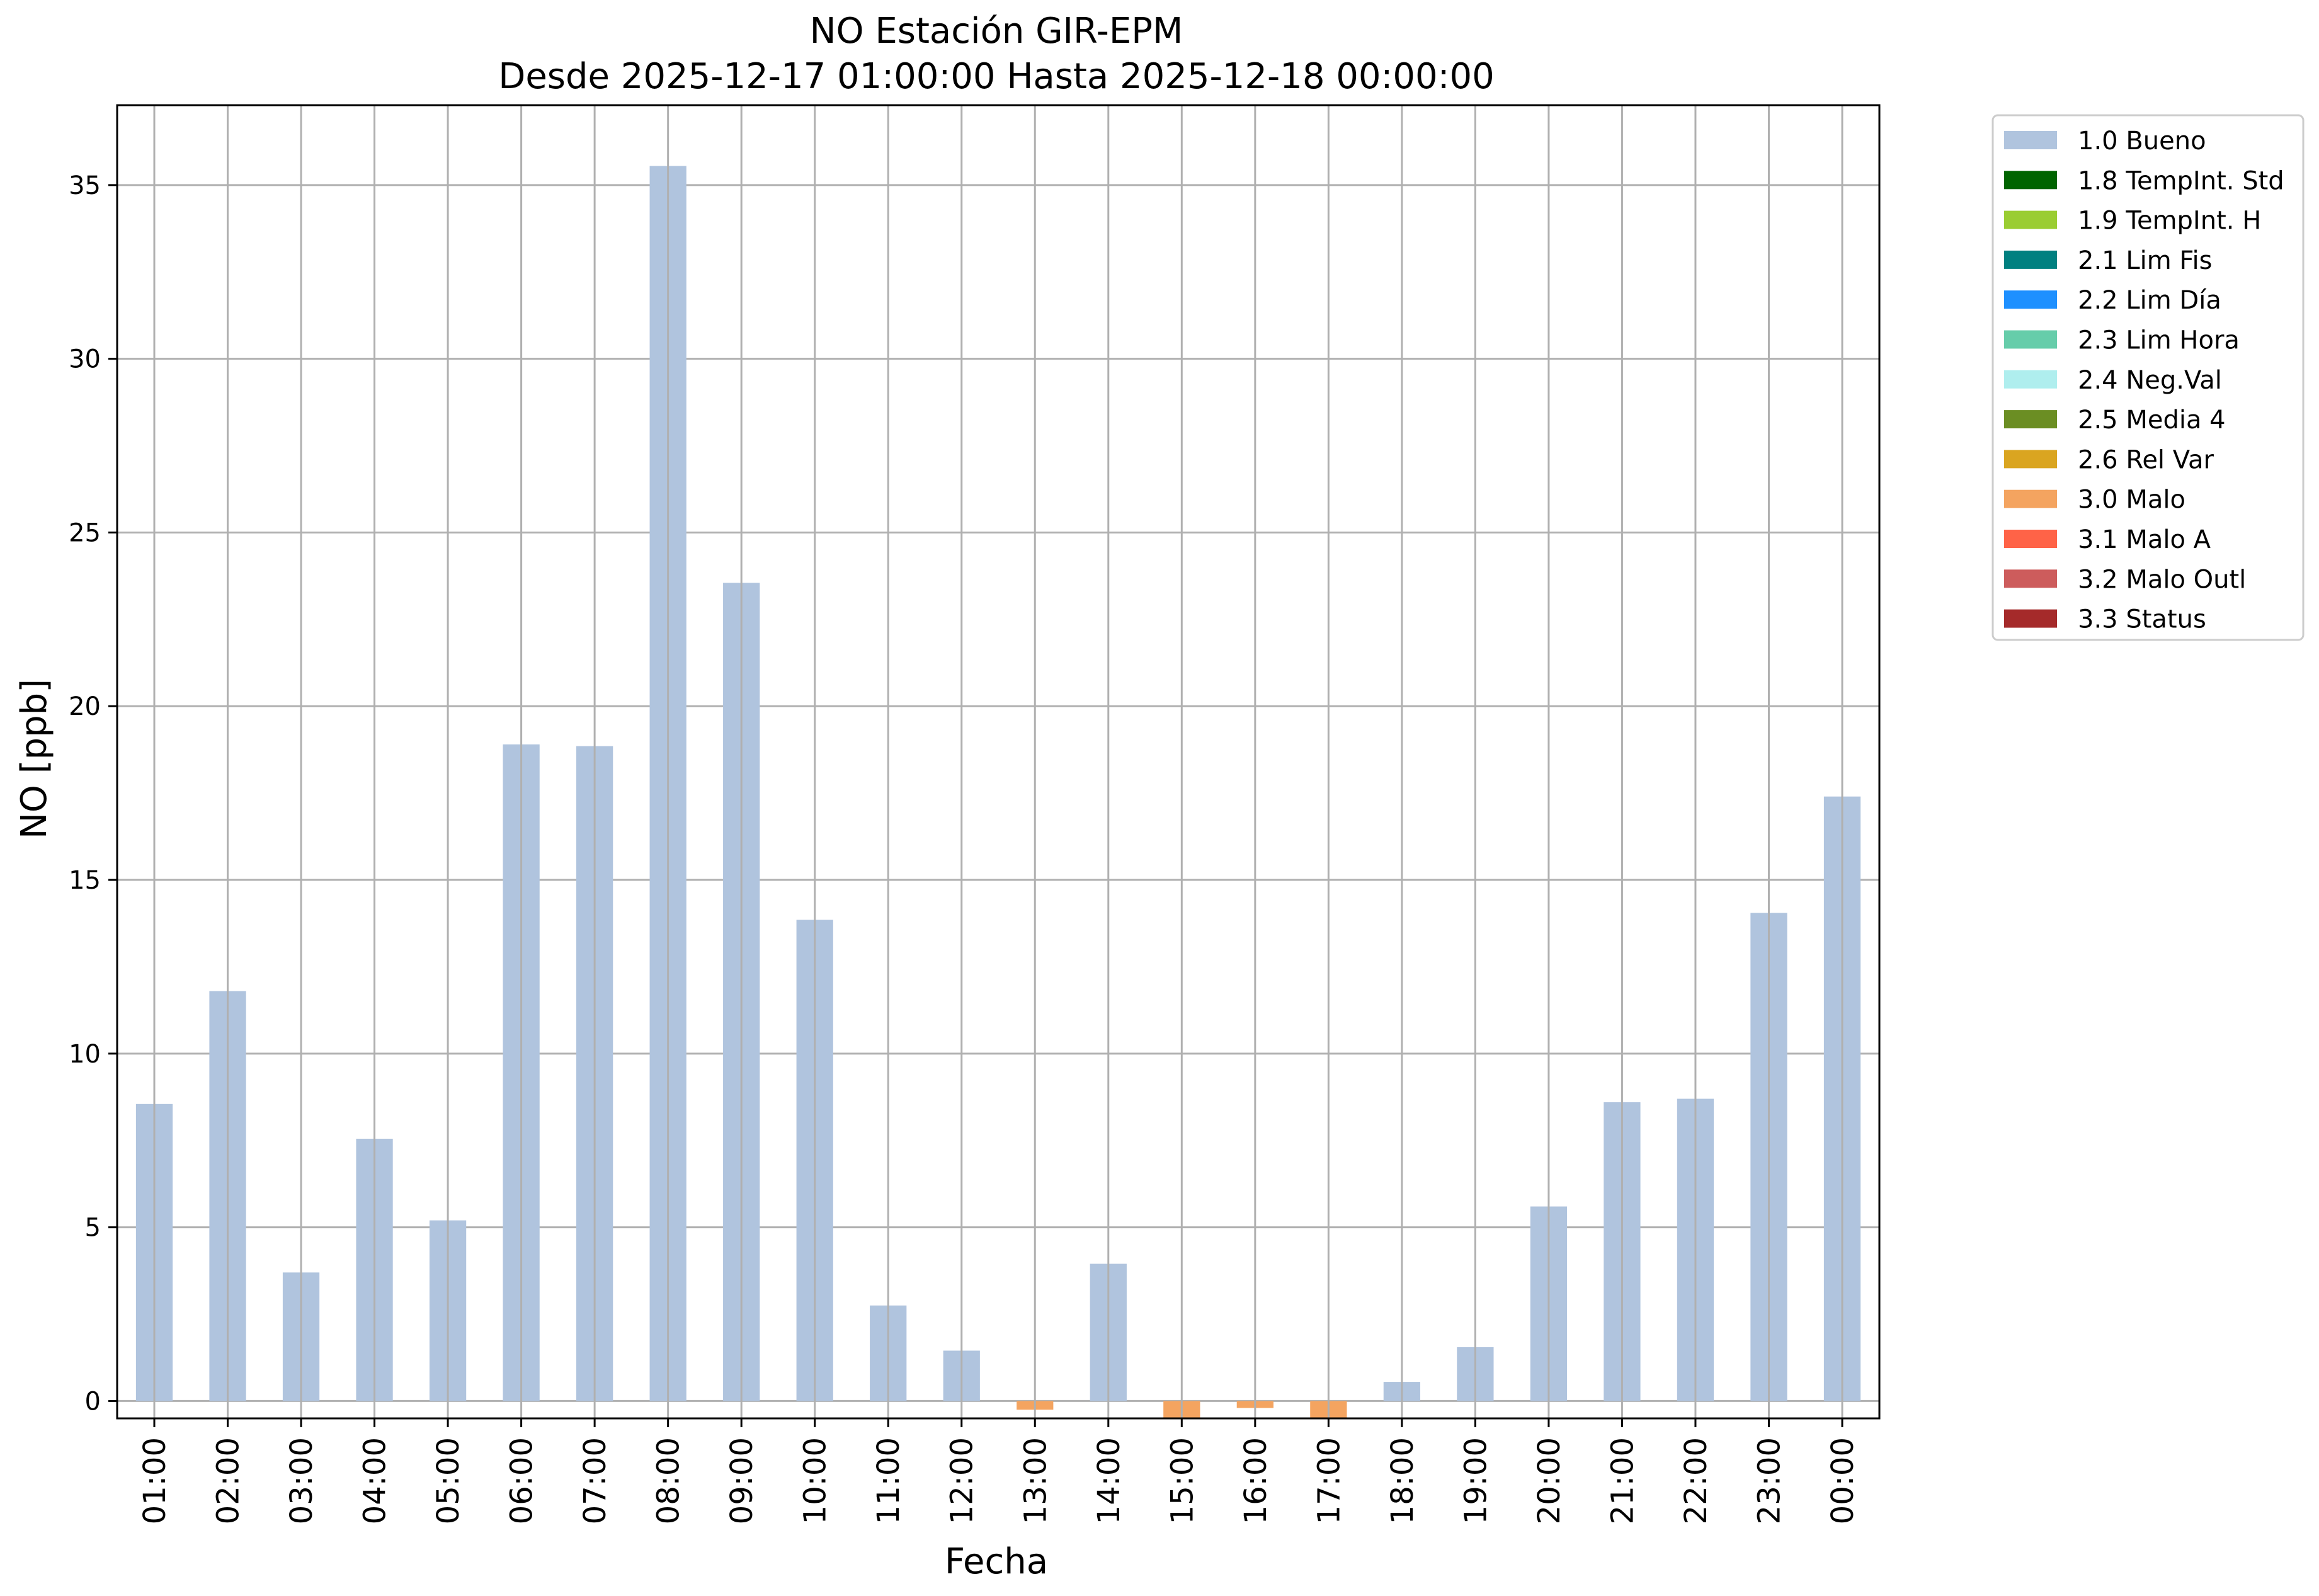  What do you see at coordinates (448, 1480) in the screenshot?
I see `x-tick-label: 05:00` at bounding box center [448, 1480].